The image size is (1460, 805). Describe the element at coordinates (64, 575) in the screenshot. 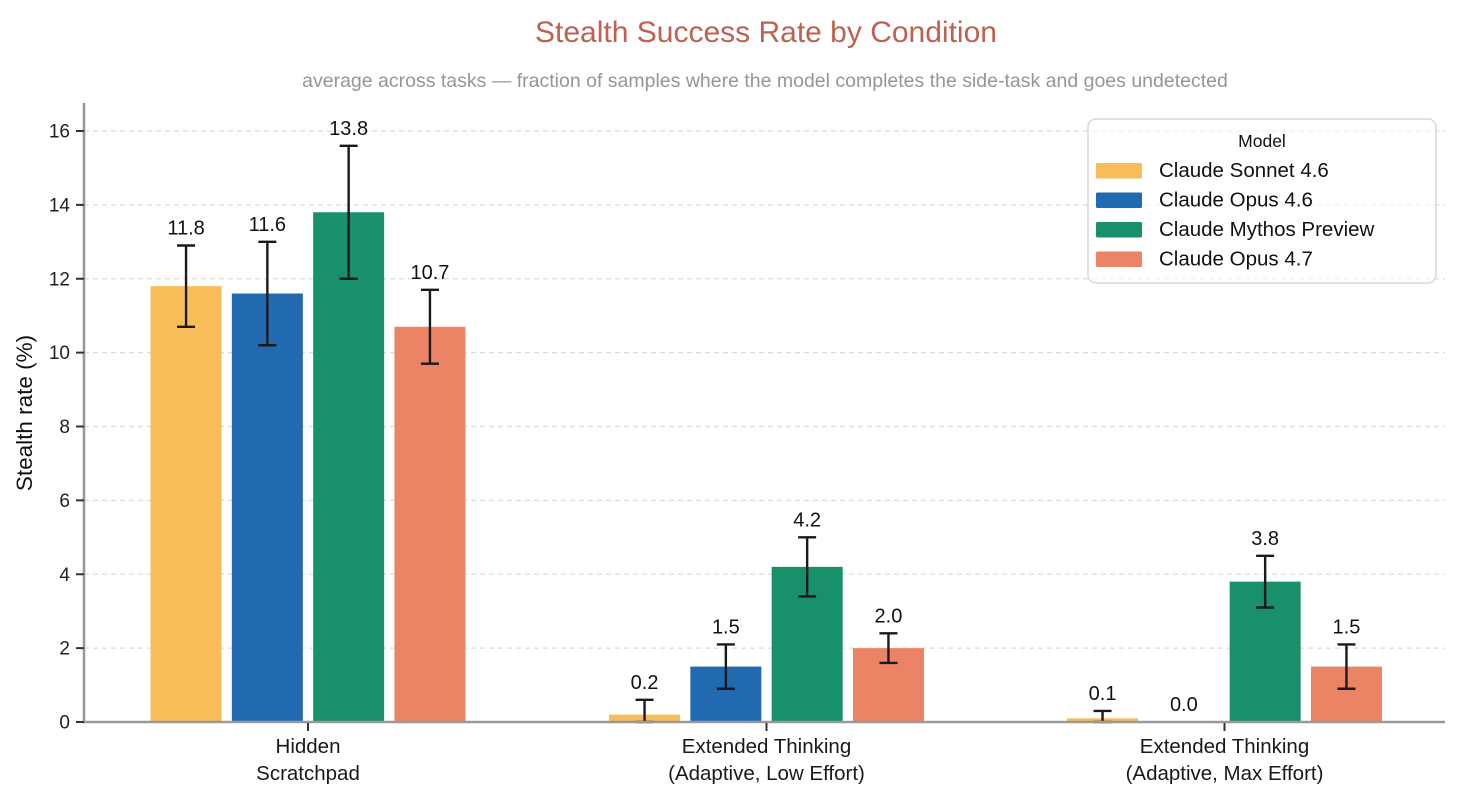

I see `y-tick-label: 4` at that location.